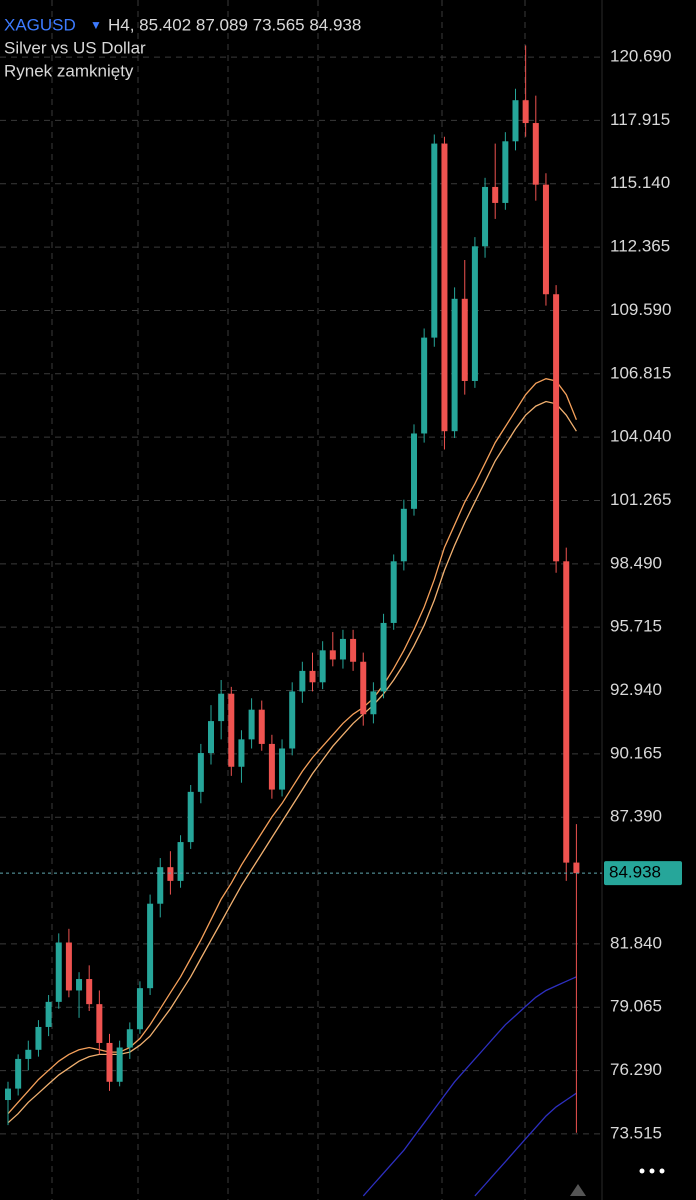  Describe the element at coordinates (636, 1069) in the screenshot. I see `y-tick-label: 76.290` at that location.